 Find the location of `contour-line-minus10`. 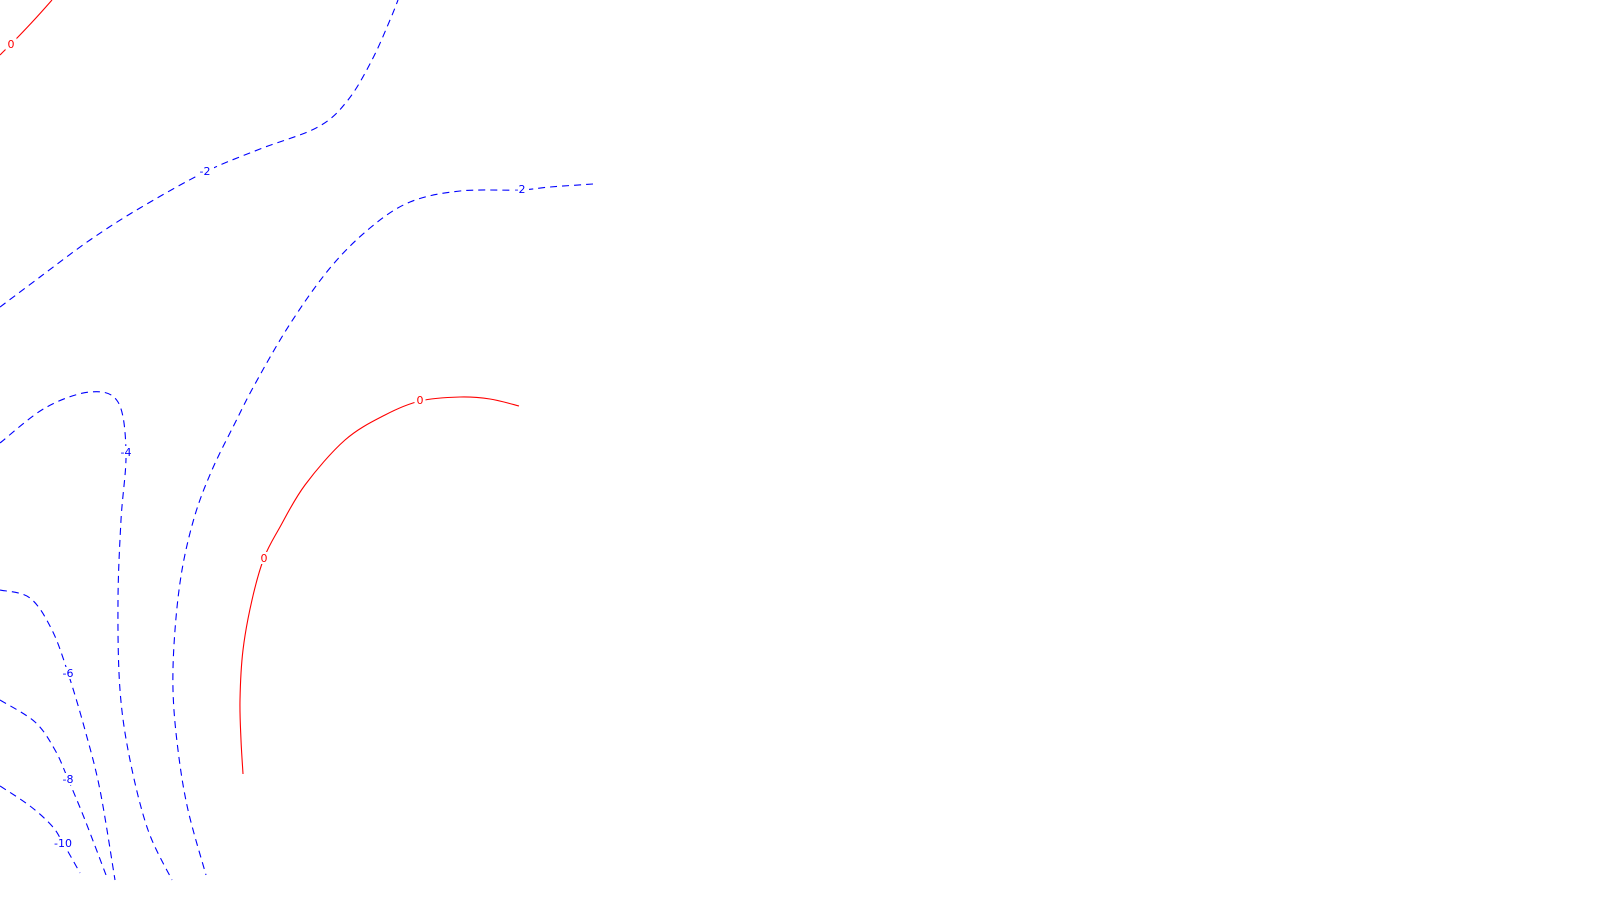

contour-line-minus10 is located at coordinates (40, 829).